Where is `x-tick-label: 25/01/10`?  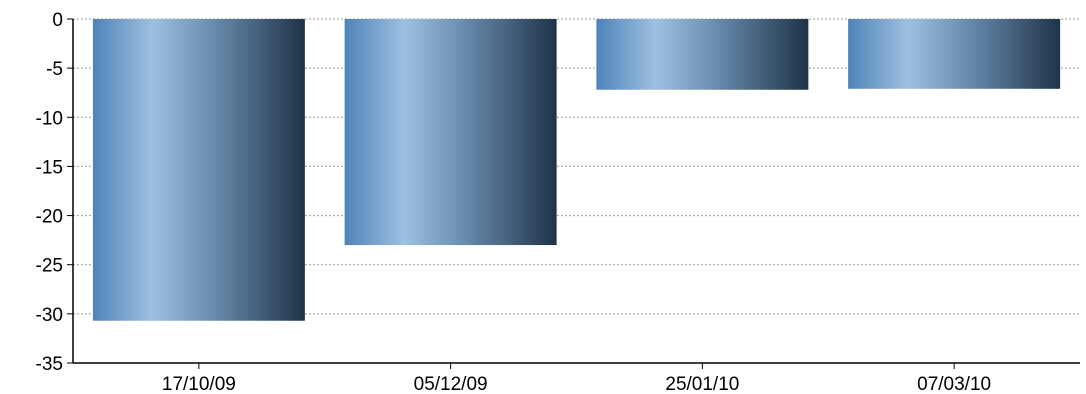 x-tick-label: 25/01/10 is located at coordinates (702, 384).